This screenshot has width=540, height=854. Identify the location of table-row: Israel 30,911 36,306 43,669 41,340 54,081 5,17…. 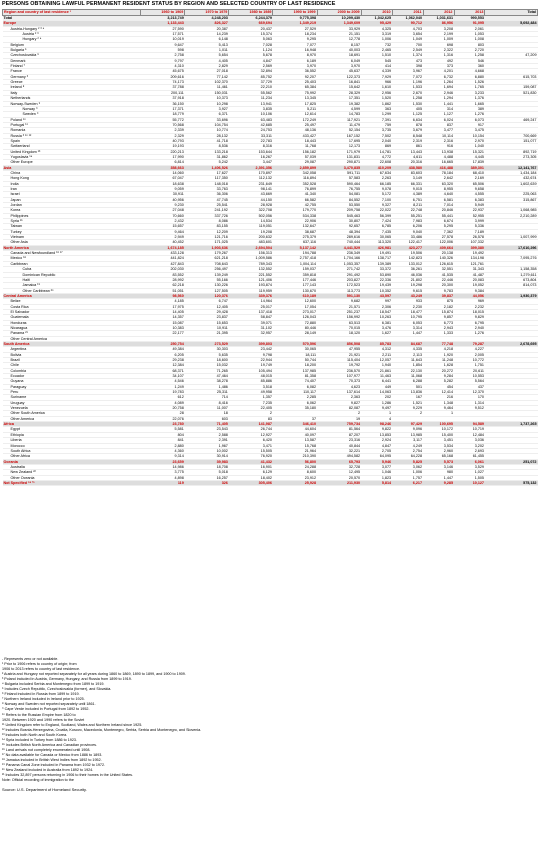
(270, 194).